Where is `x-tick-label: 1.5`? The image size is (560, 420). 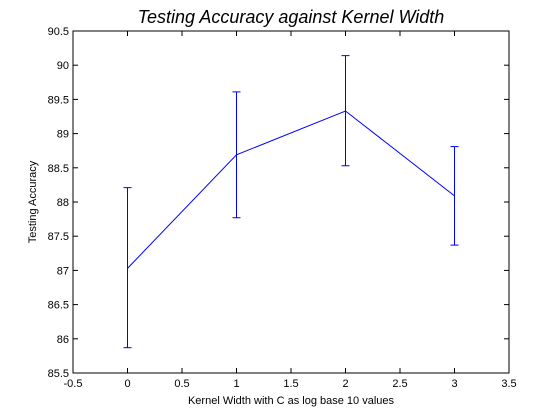 x-tick-label: 1.5 is located at coordinates (290, 384).